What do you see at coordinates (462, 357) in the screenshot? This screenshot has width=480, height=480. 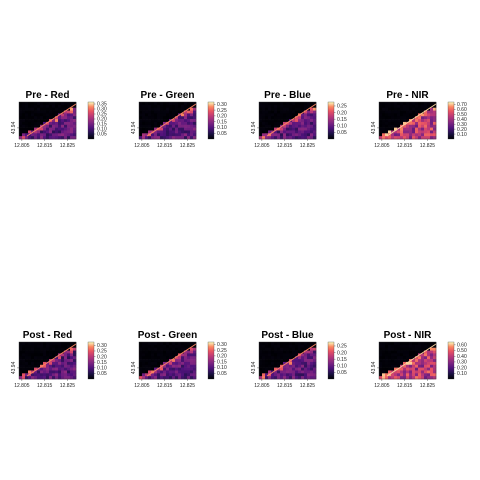 I see `legend-tick-label: 0.40` at bounding box center [462, 357].